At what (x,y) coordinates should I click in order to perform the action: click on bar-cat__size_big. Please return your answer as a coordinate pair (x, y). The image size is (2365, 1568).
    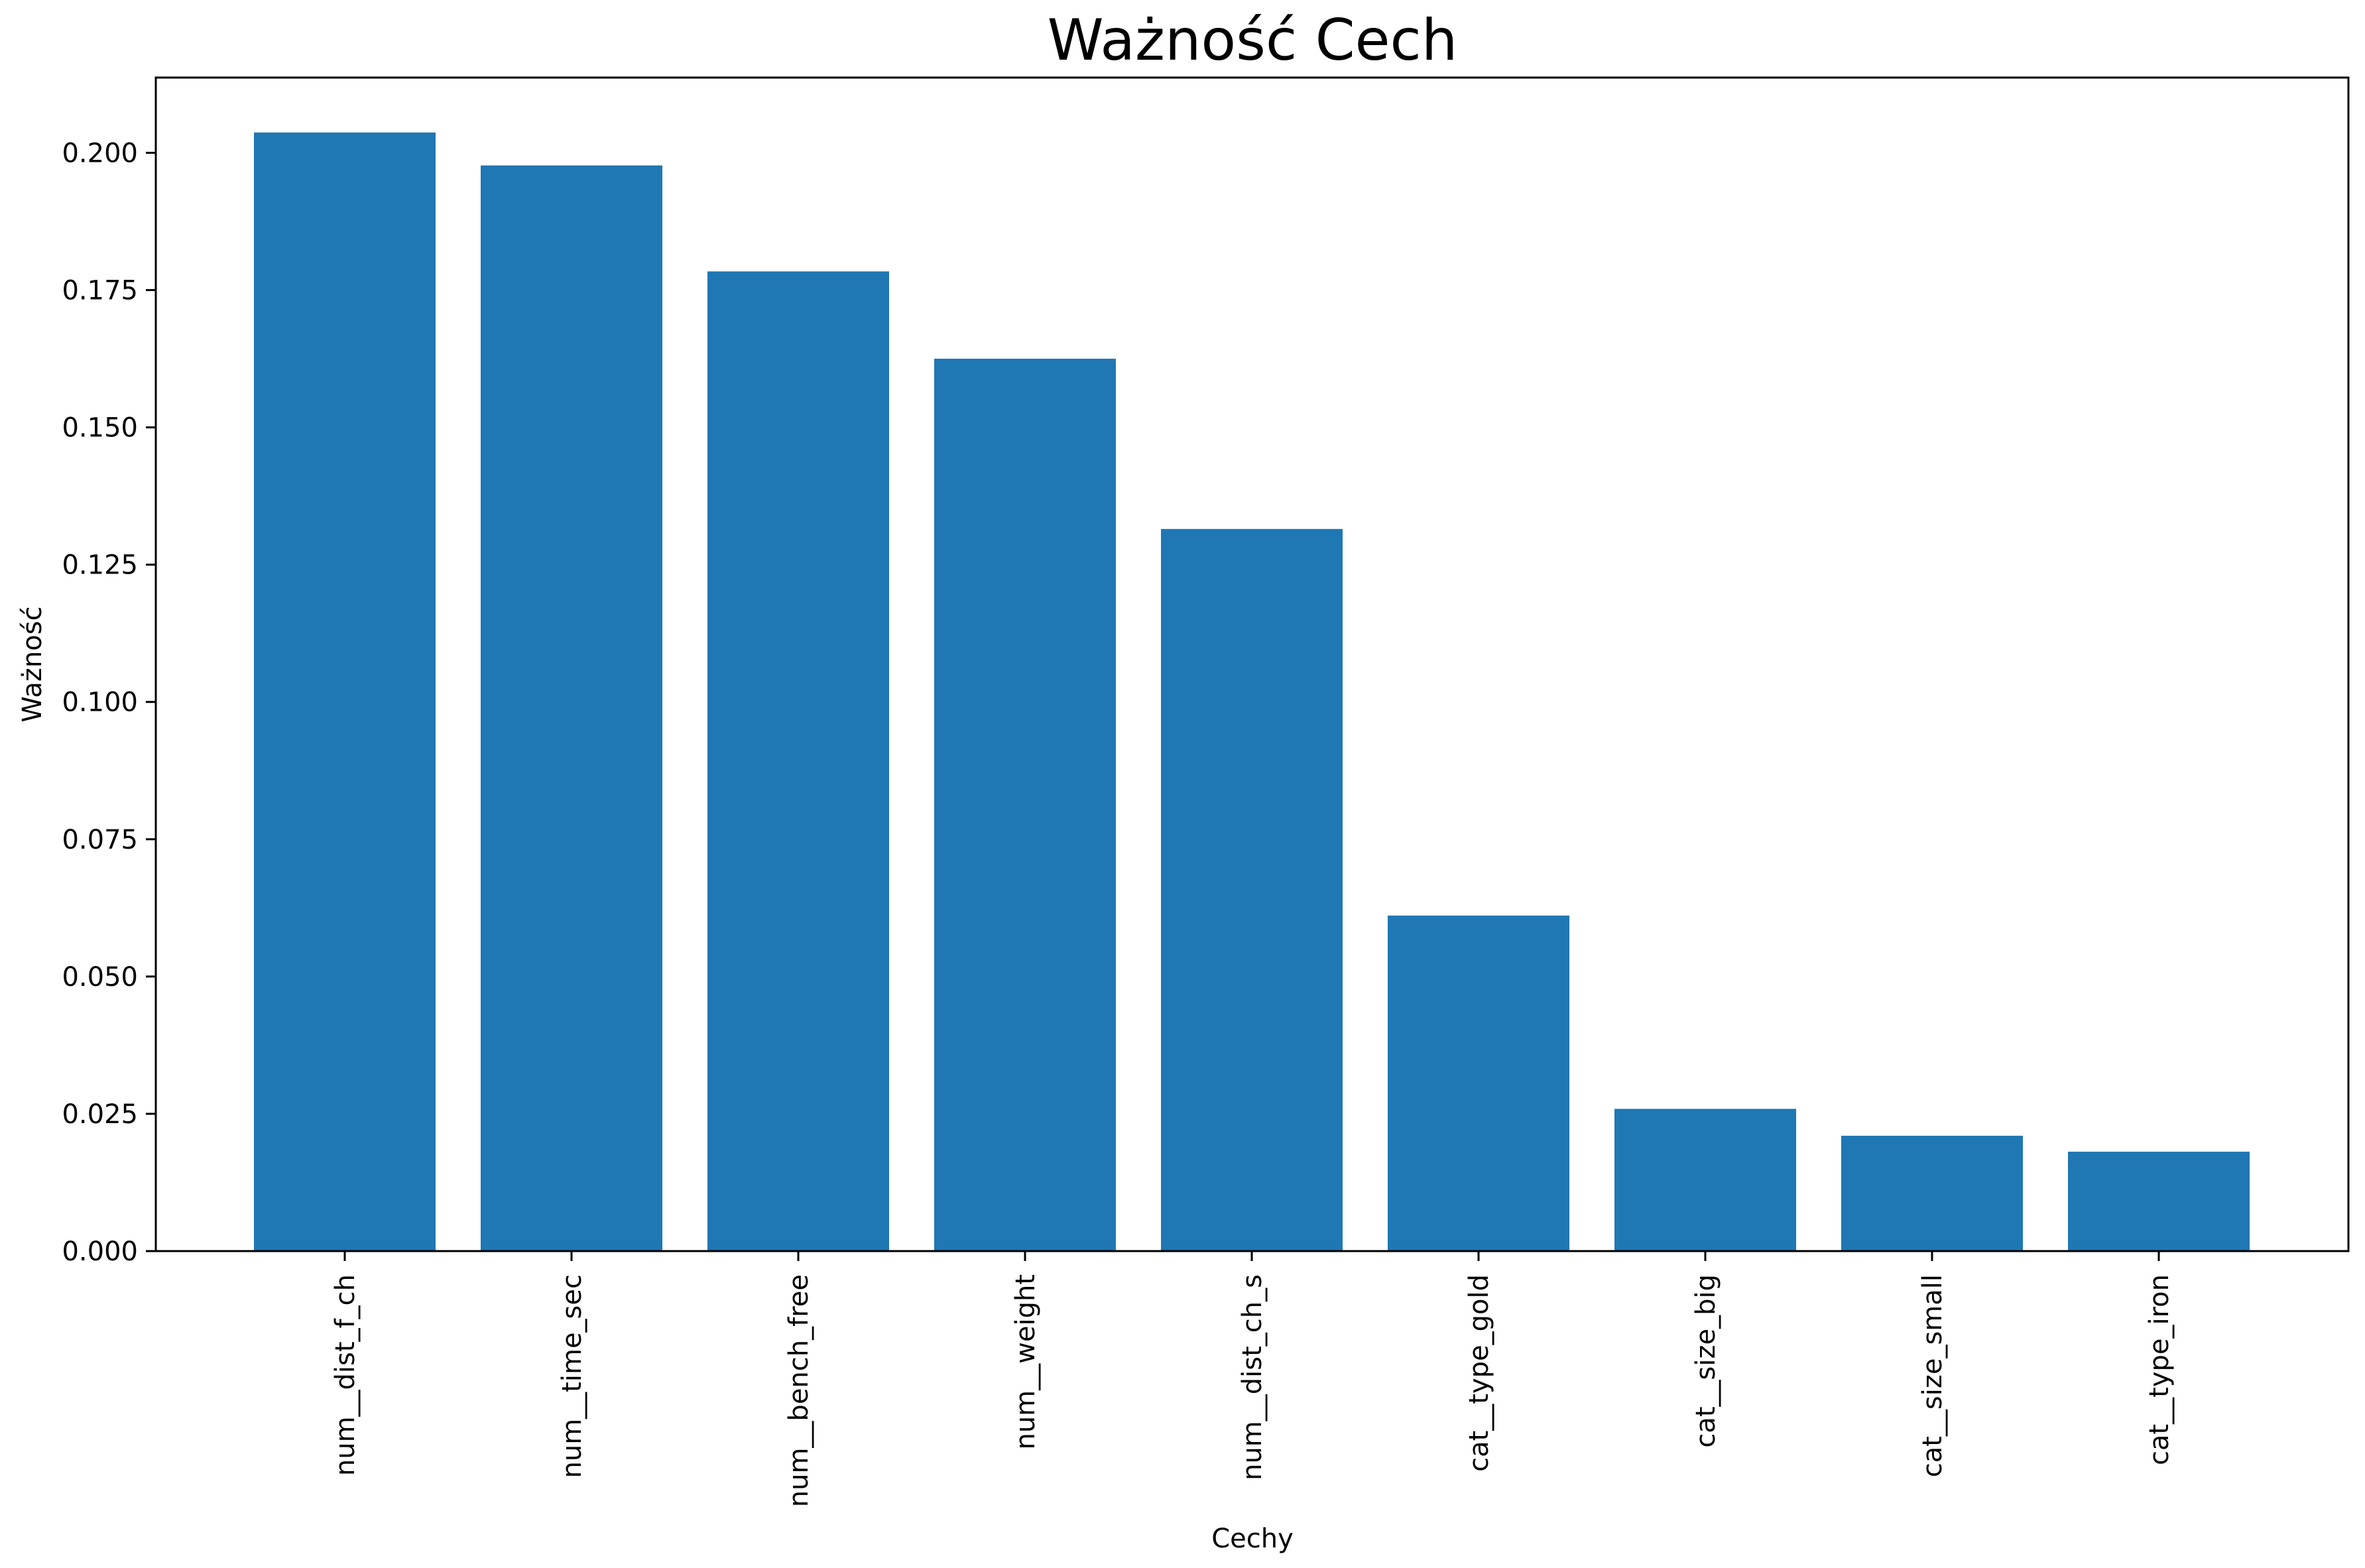
    Looking at the image, I should click on (1705, 1180).